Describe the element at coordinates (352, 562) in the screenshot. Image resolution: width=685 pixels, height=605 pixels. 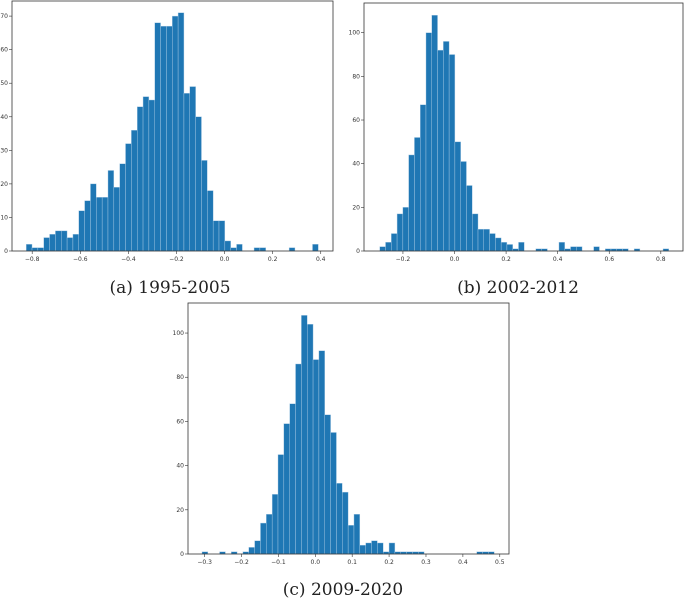
I see `x-tick-label: 0.1` at that location.